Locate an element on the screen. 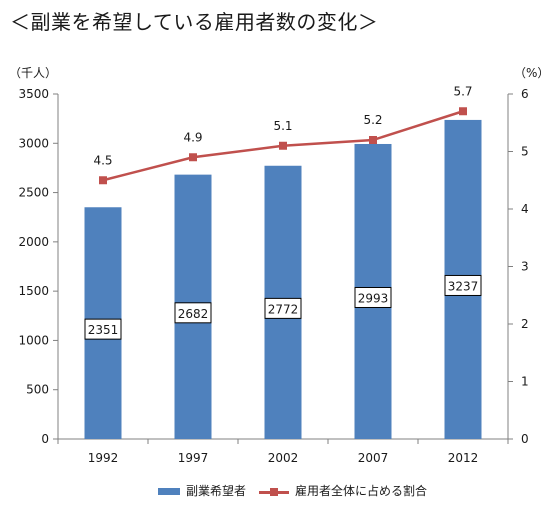 The image size is (553, 526). x-tick-label: 2002 is located at coordinates (283, 458).